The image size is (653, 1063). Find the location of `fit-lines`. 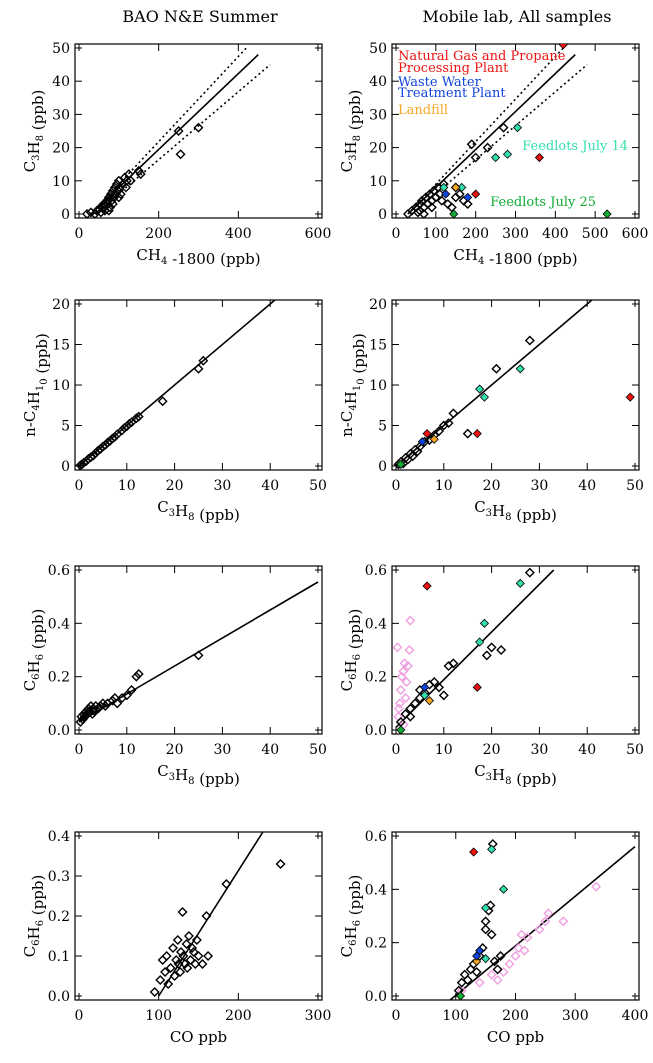

fit-lines is located at coordinates (542, 923).